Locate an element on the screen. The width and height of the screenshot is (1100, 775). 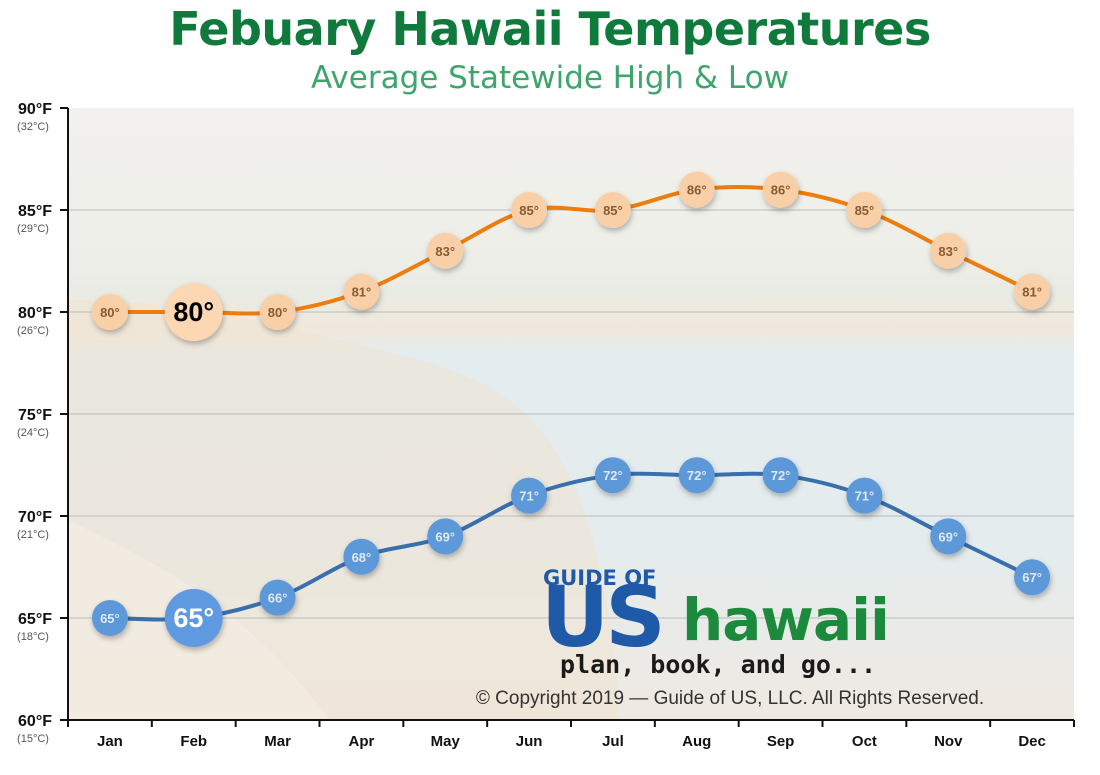
x-tick-label: Feb is located at coordinates (193, 741).